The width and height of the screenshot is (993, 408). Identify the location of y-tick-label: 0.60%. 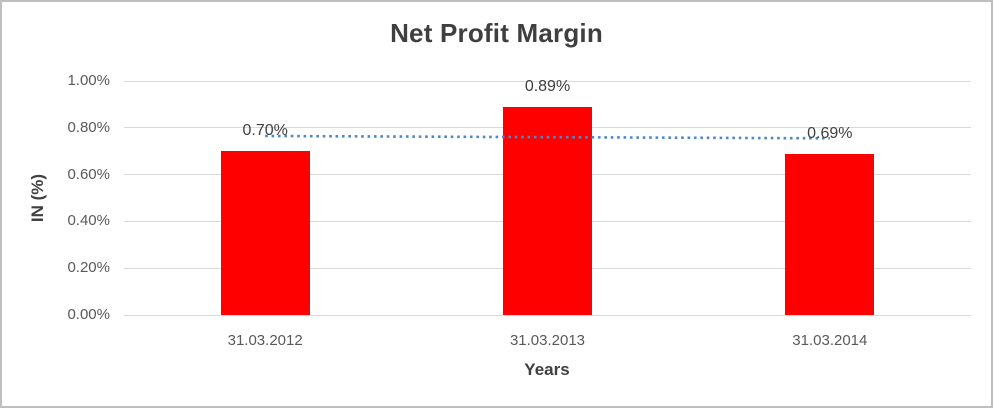
(88, 174).